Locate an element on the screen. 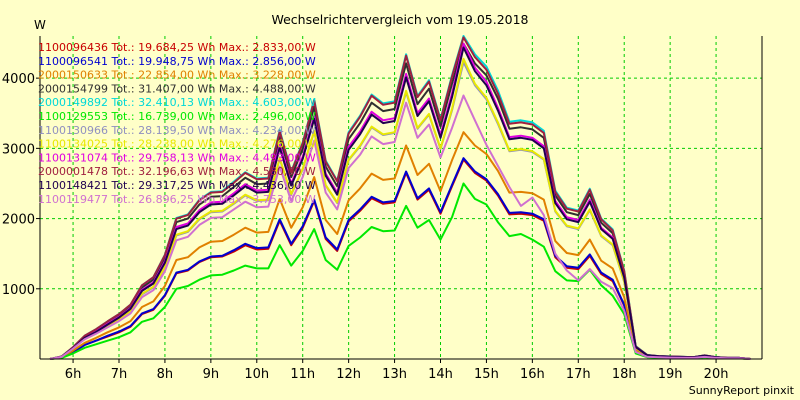  y-tick-label-3000: 3000 is located at coordinates (18, 149).